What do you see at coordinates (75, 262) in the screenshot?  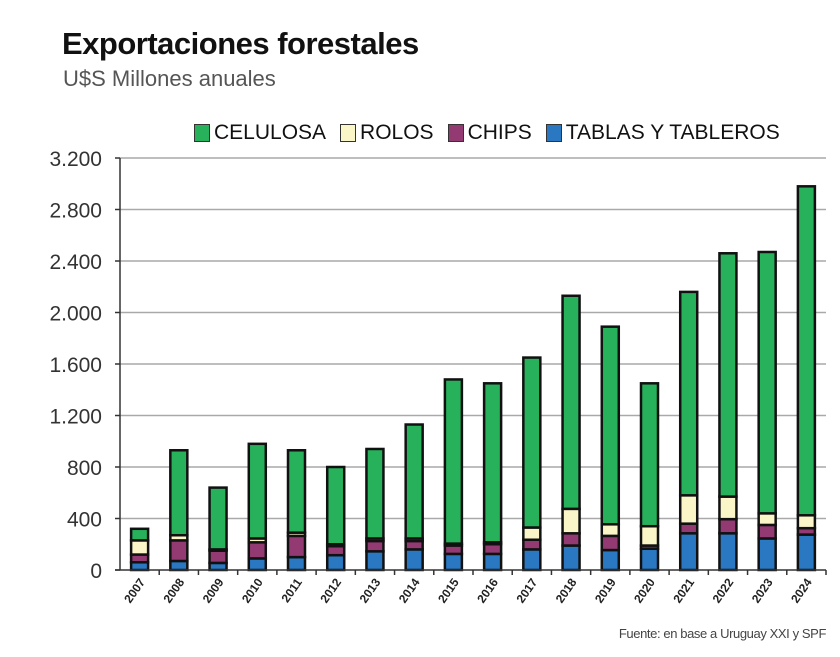 I see `y-tick-label: 2.400` at bounding box center [75, 262].